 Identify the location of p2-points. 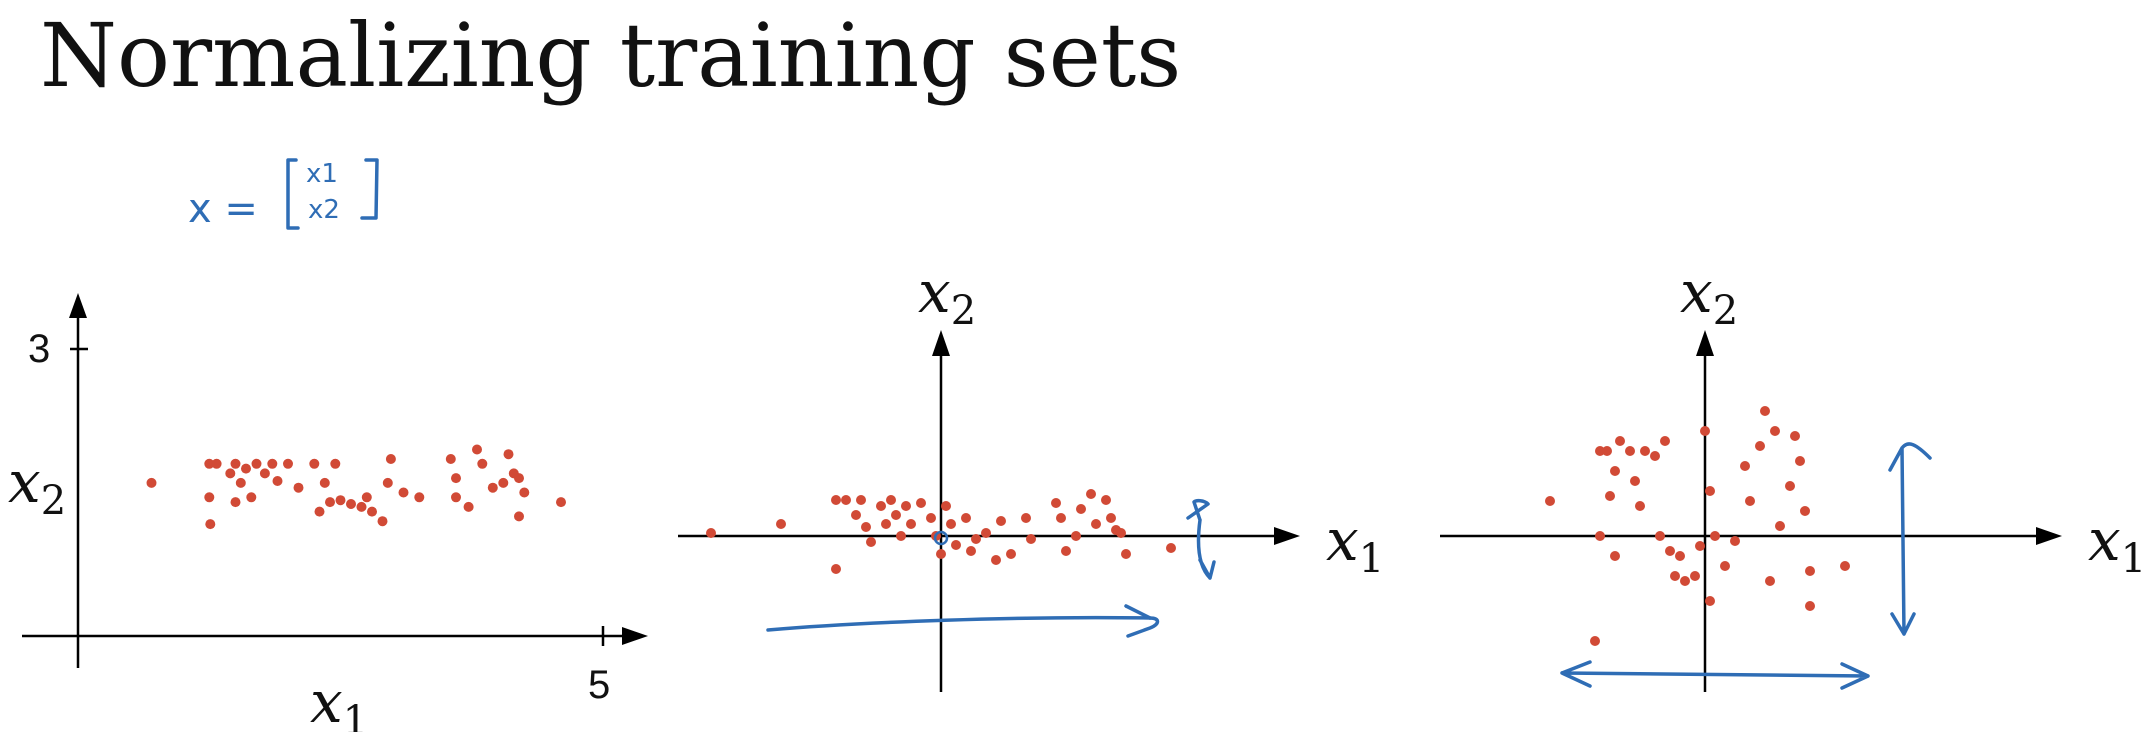
(941, 531).